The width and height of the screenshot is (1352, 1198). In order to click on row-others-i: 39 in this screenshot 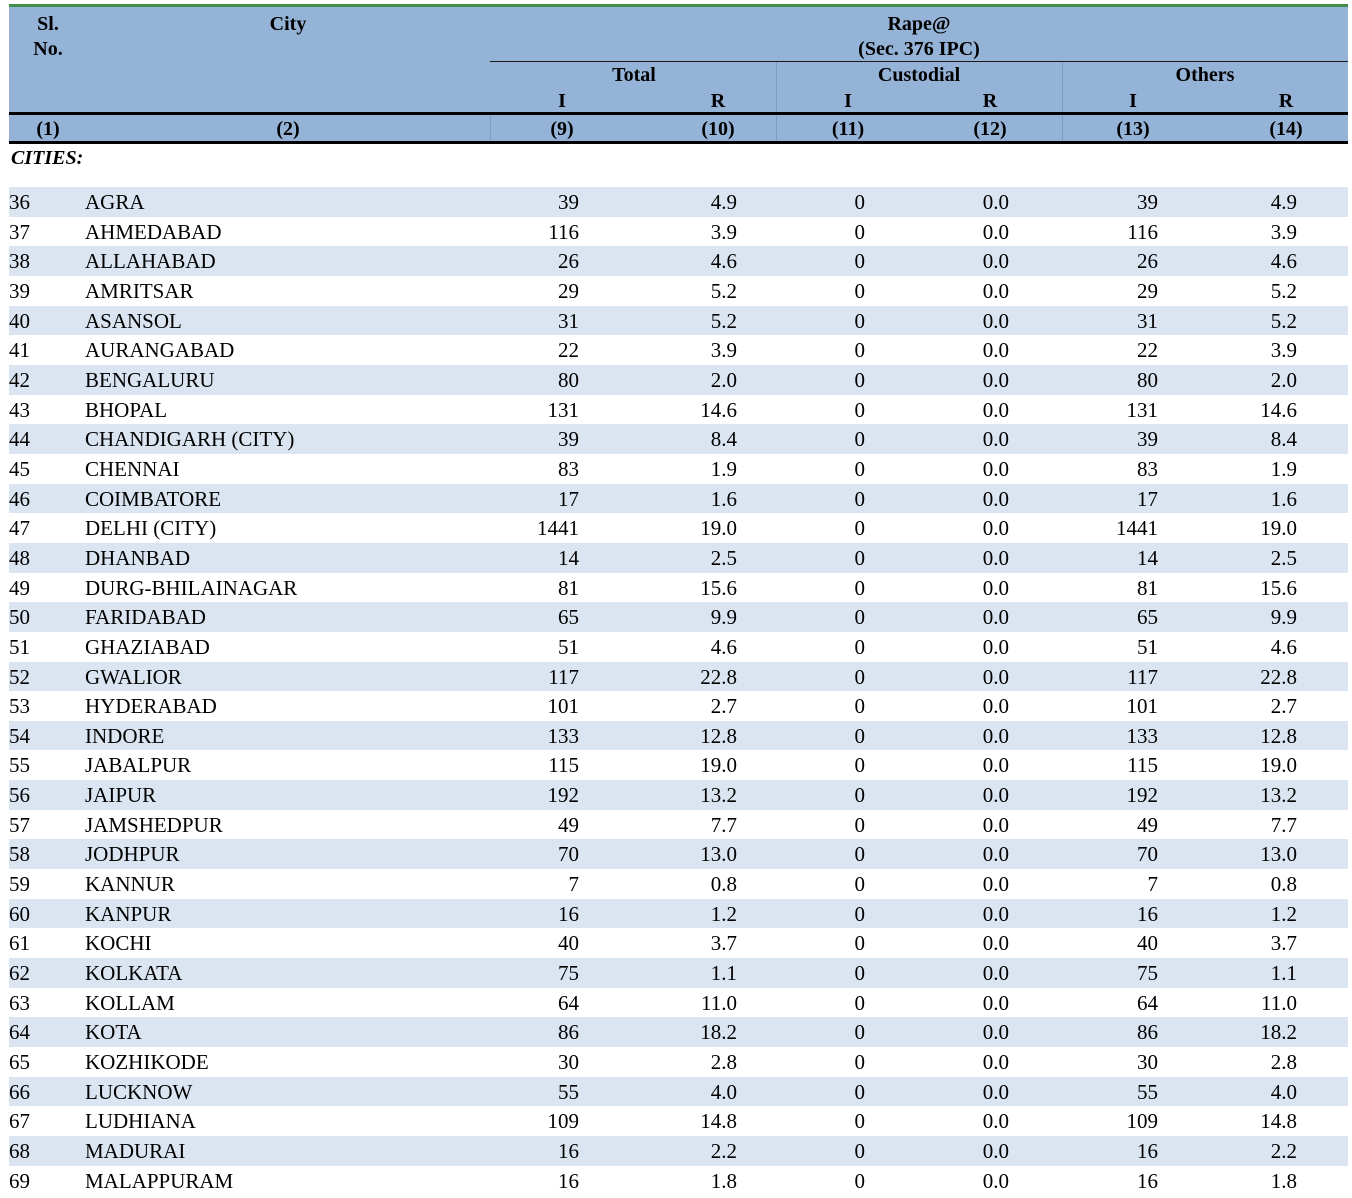, I will do `click(1147, 202)`.